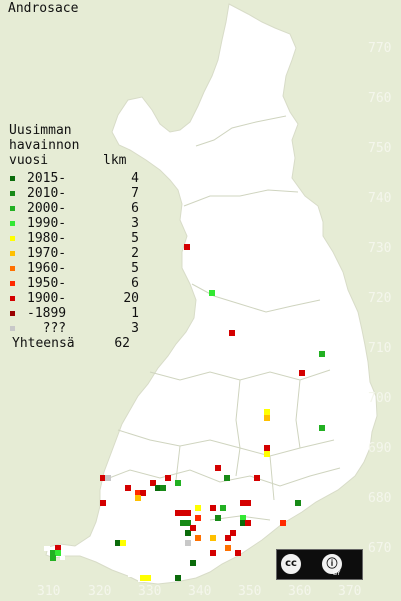 This screenshot has width=401, height=601. I want to click on legend-row-label: 1980-, so click(47, 238).